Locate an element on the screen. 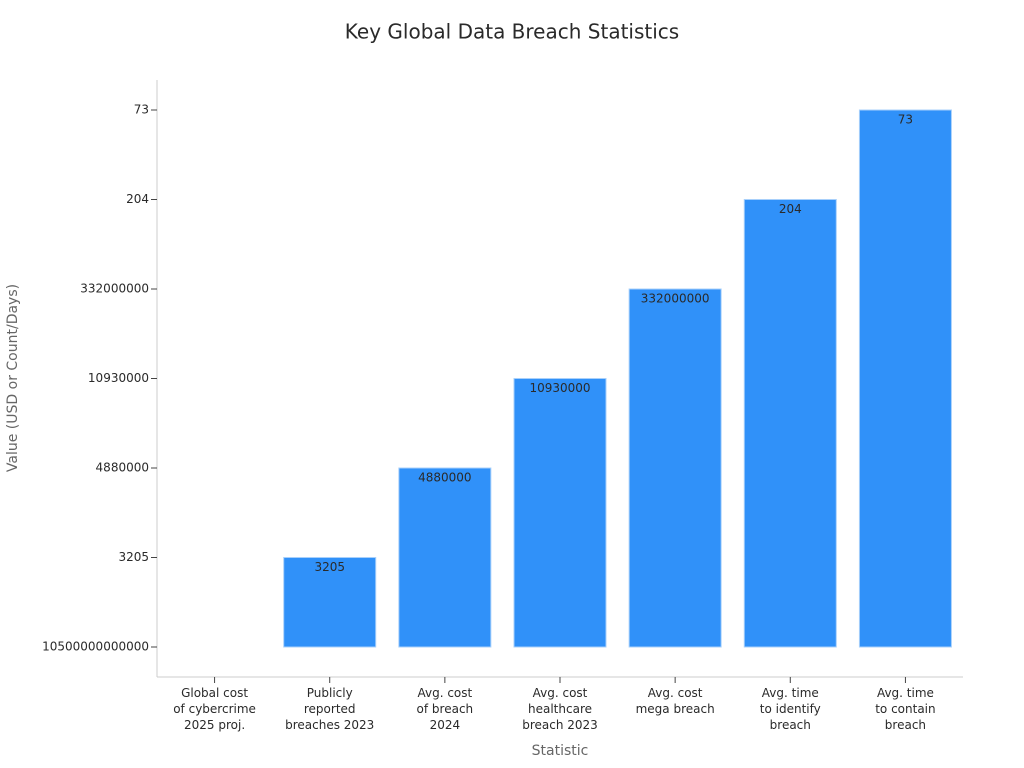 This screenshot has width=1024, height=768. x-tick-label: Avg. cost mega breach is located at coordinates (675, 701).